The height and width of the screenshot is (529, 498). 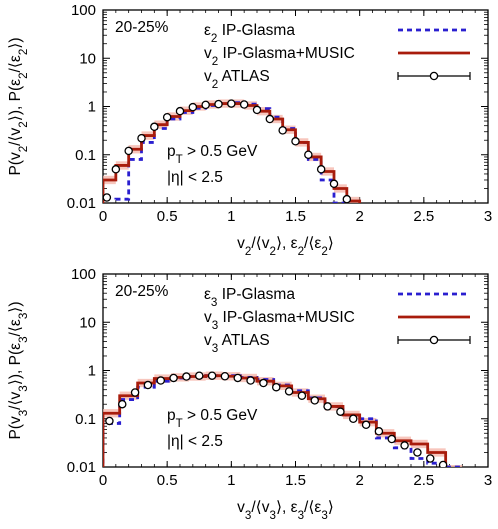 What do you see at coordinates (285, 246) in the screenshot?
I see `x-axis-label: v2/⟨v2⟩, ε2/⟨ε2⟩` at bounding box center [285, 246].